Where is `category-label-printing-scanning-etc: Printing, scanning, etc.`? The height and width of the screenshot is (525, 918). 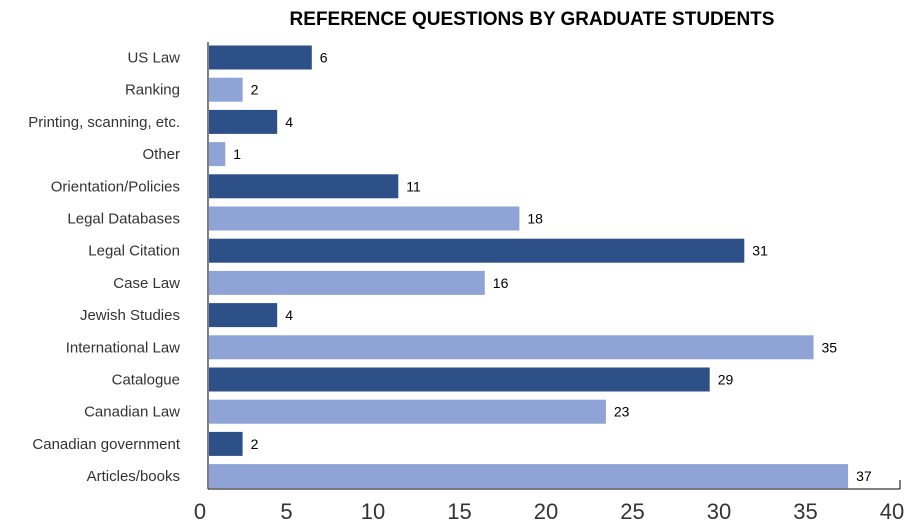
category-label-printing-scanning-etc: Printing, scanning, etc. is located at coordinates (104, 122).